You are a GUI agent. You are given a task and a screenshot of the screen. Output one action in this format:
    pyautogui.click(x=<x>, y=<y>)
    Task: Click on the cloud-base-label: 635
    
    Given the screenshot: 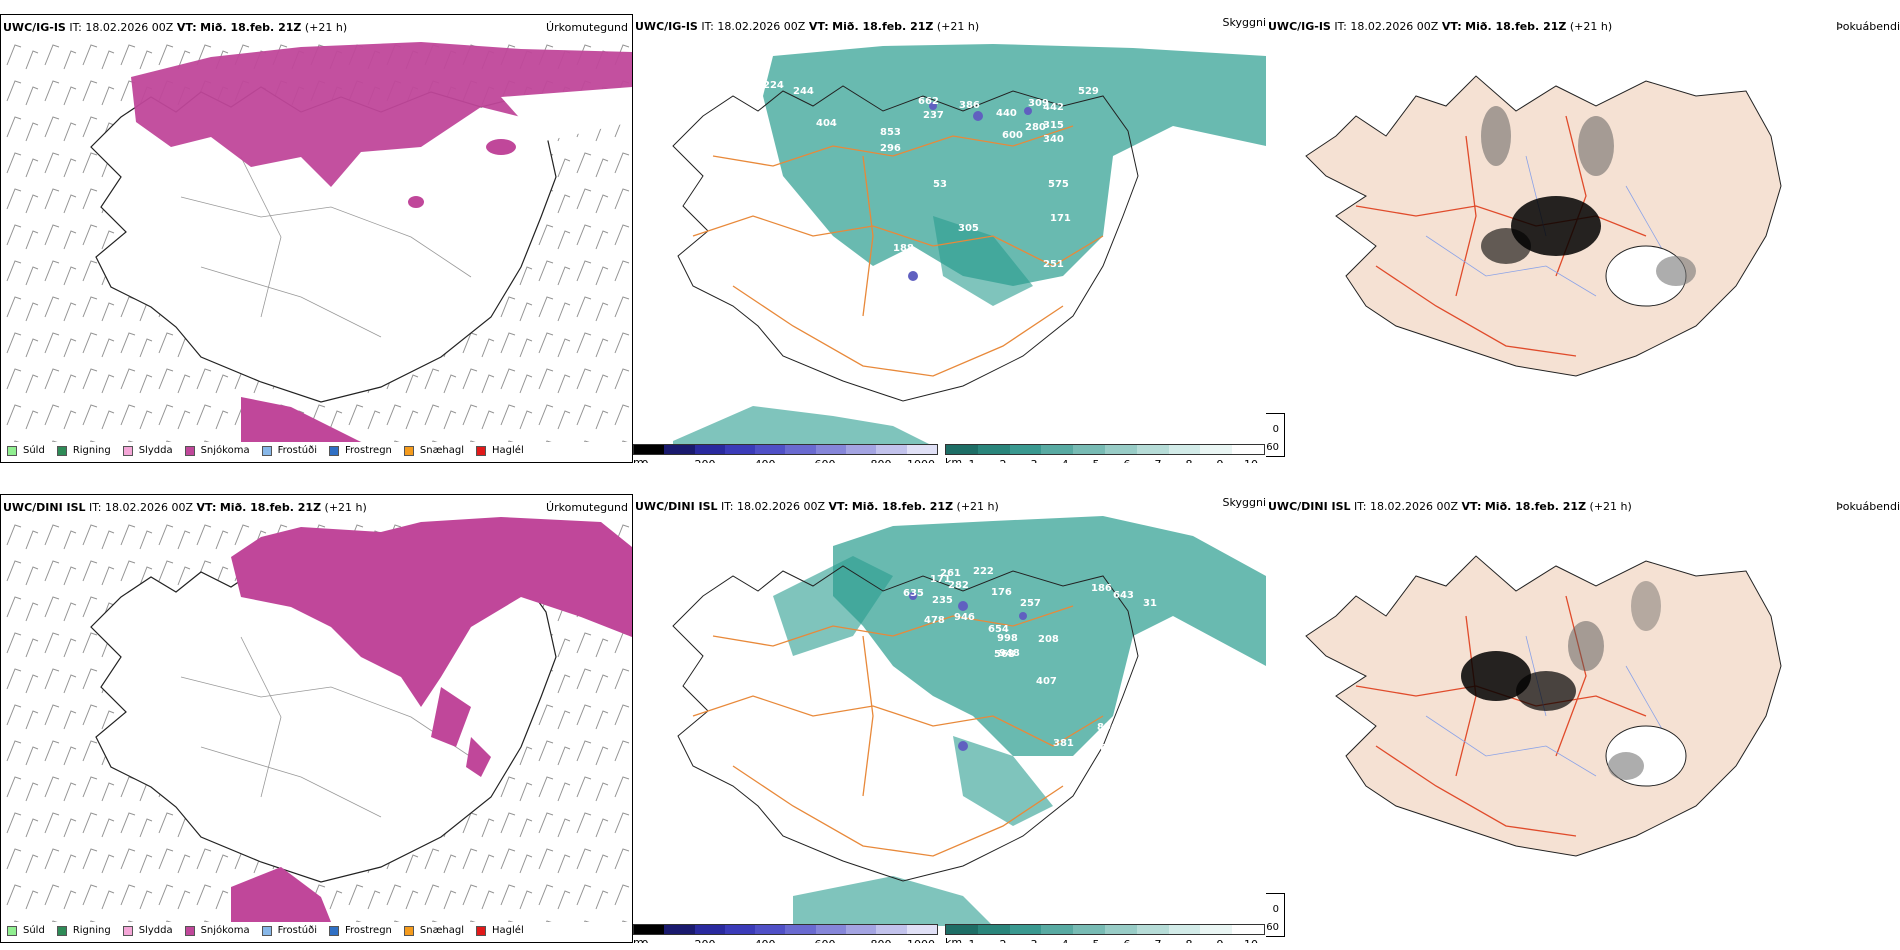 What is the action you would take?
    pyautogui.click(x=913, y=593)
    